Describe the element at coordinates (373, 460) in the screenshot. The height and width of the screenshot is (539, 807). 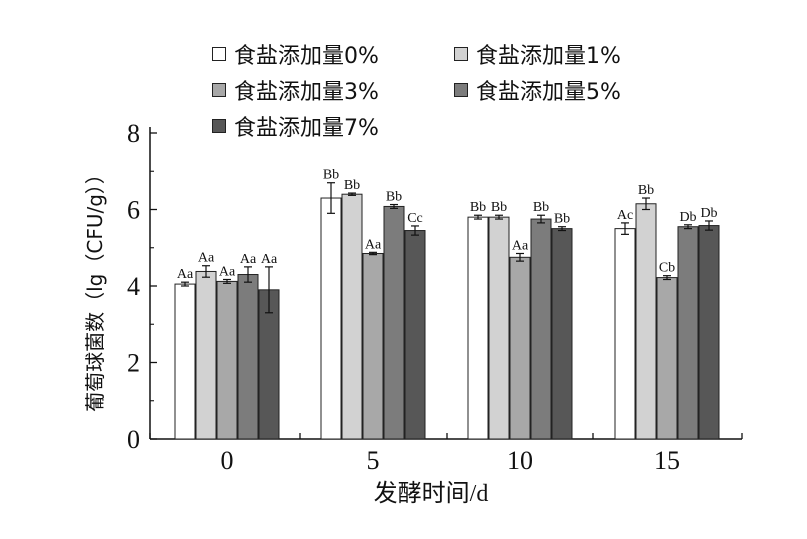
I see `x-tick-label: 5` at that location.